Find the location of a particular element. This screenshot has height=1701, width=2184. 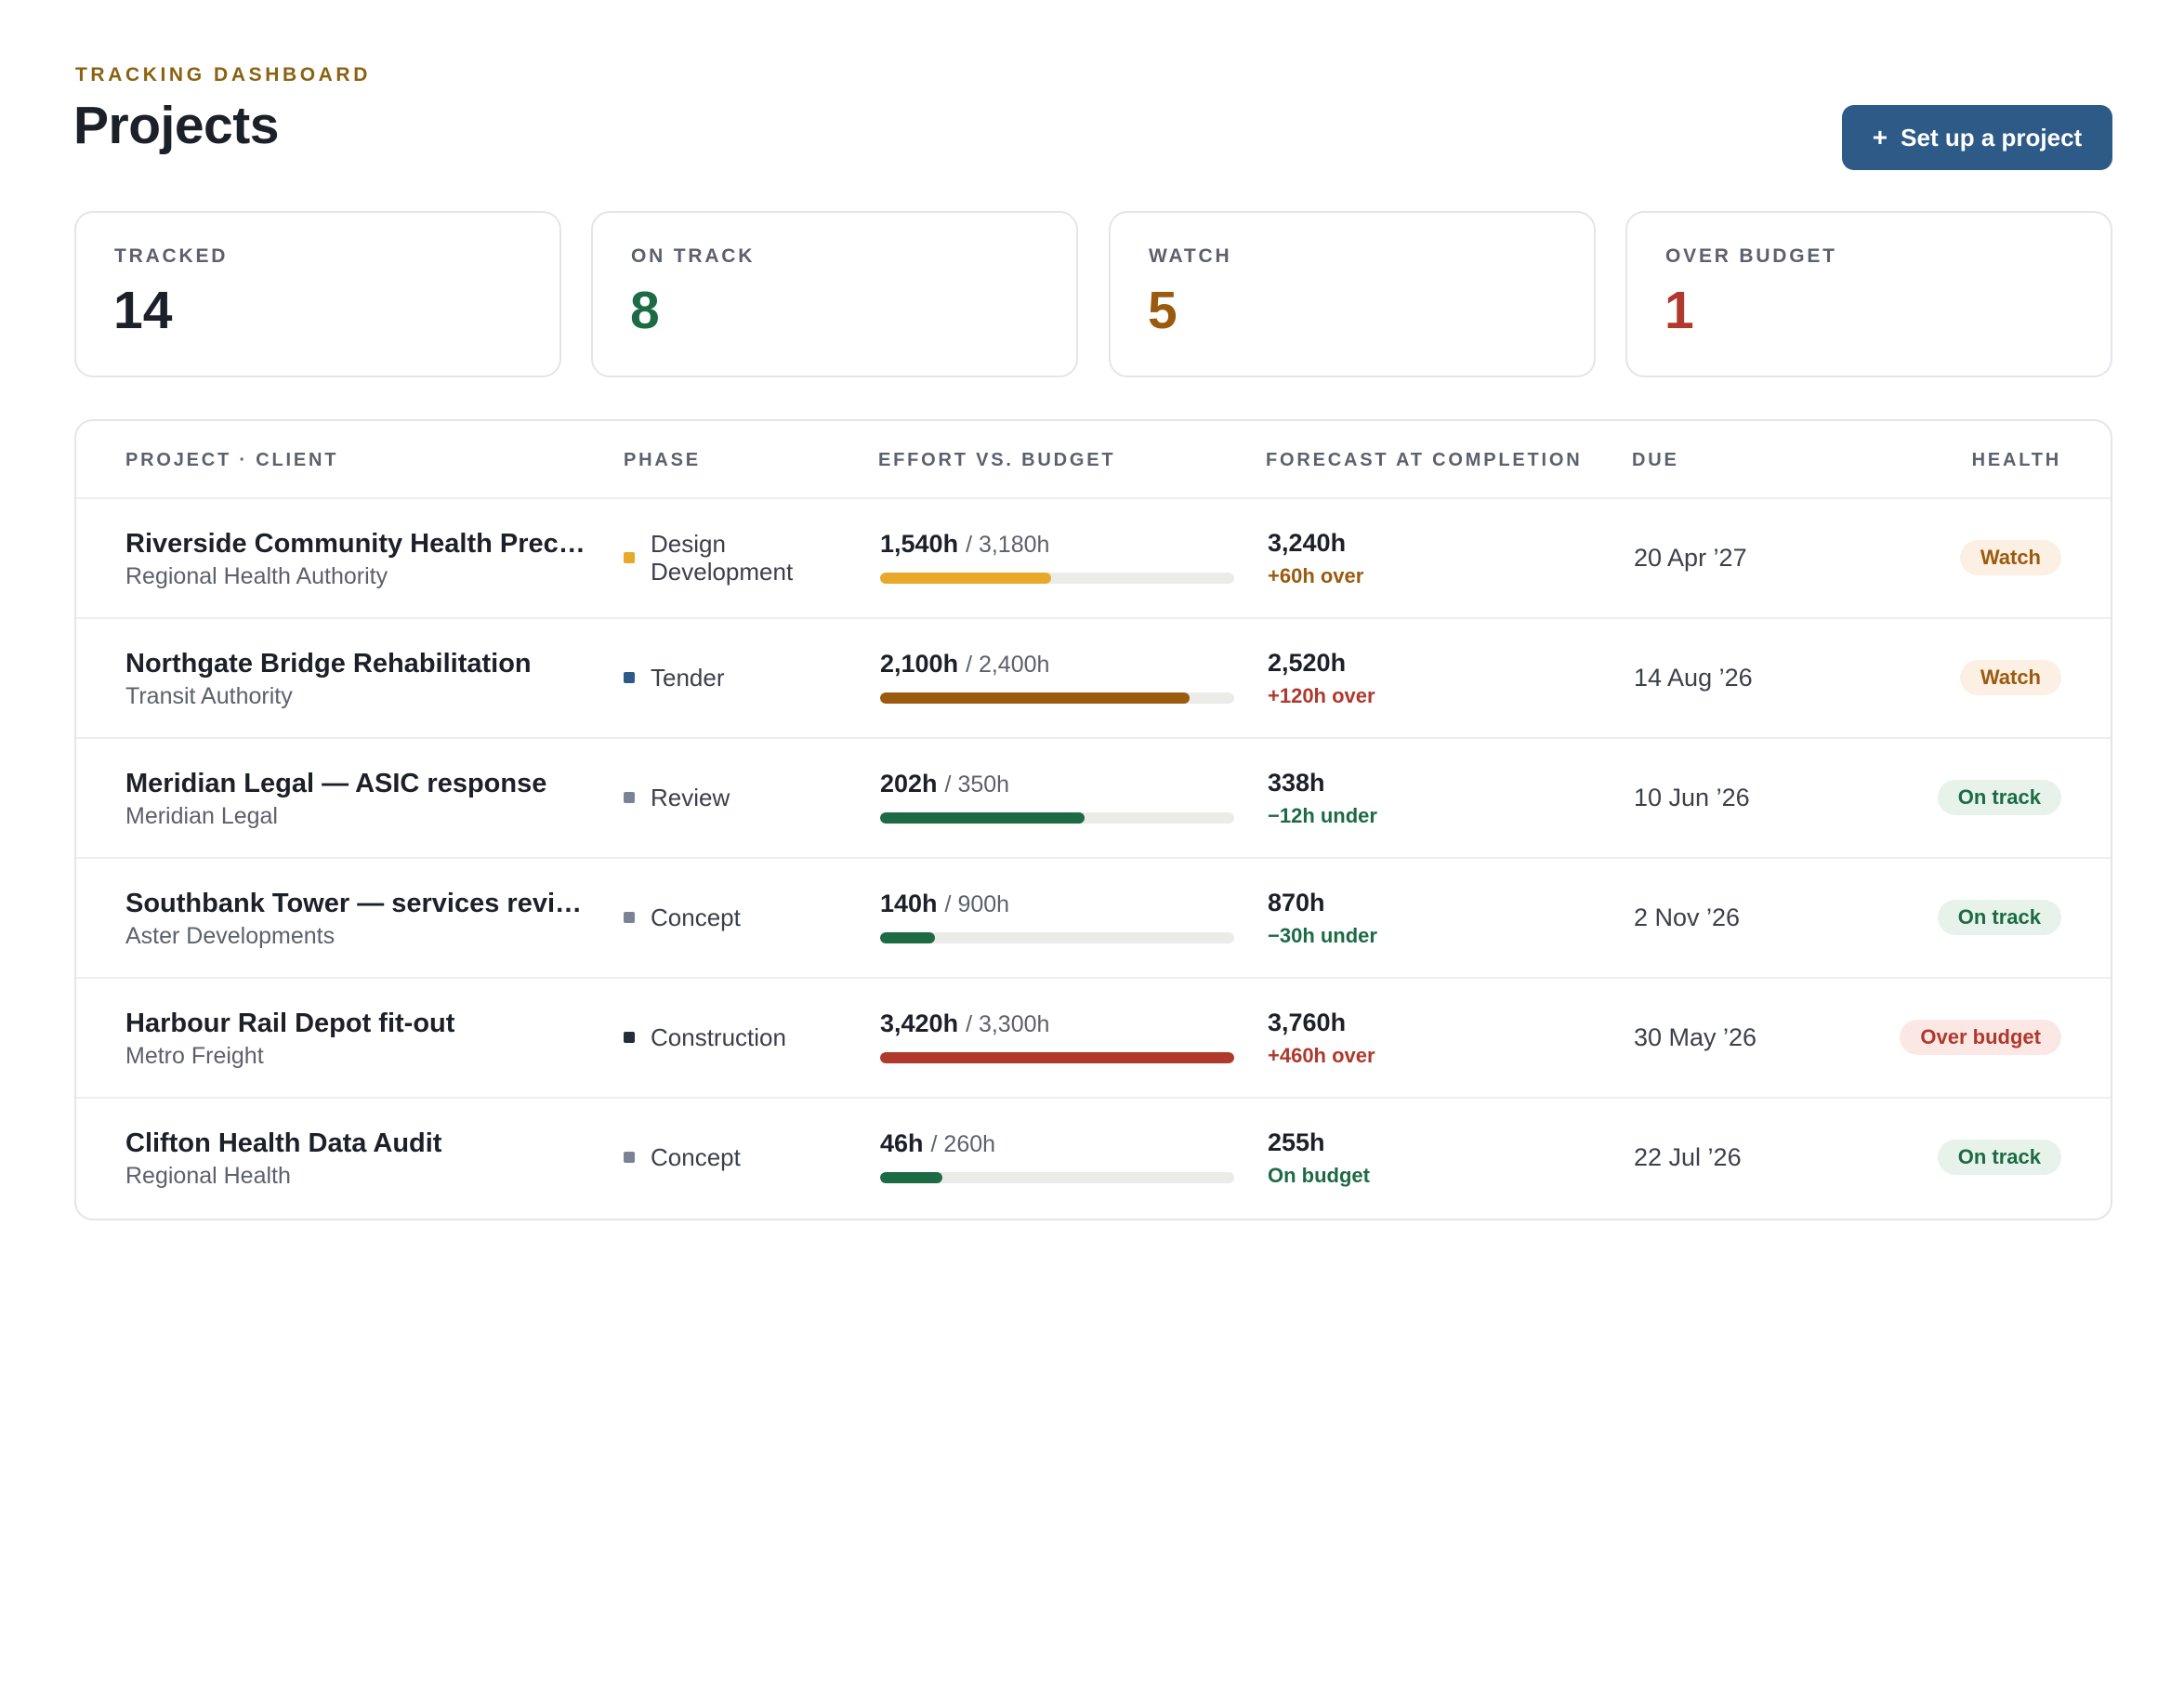

effort-cell: 46h/ 260h is located at coordinates (937, 1143).